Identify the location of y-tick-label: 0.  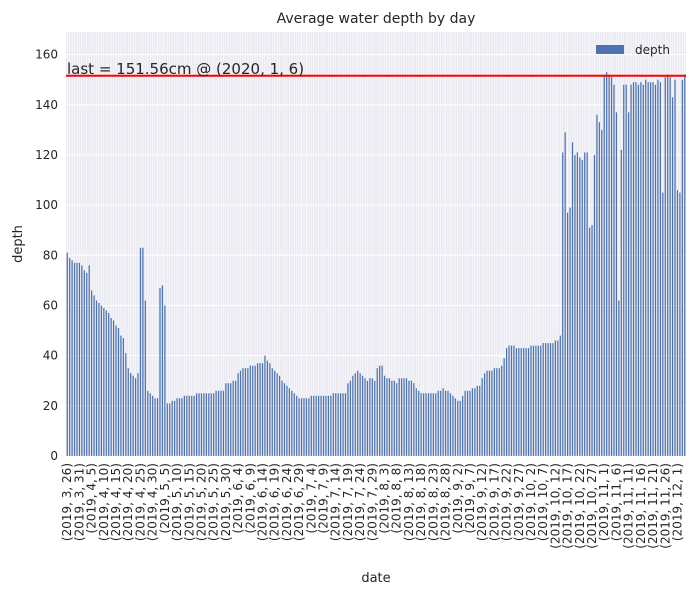
(54, 456).